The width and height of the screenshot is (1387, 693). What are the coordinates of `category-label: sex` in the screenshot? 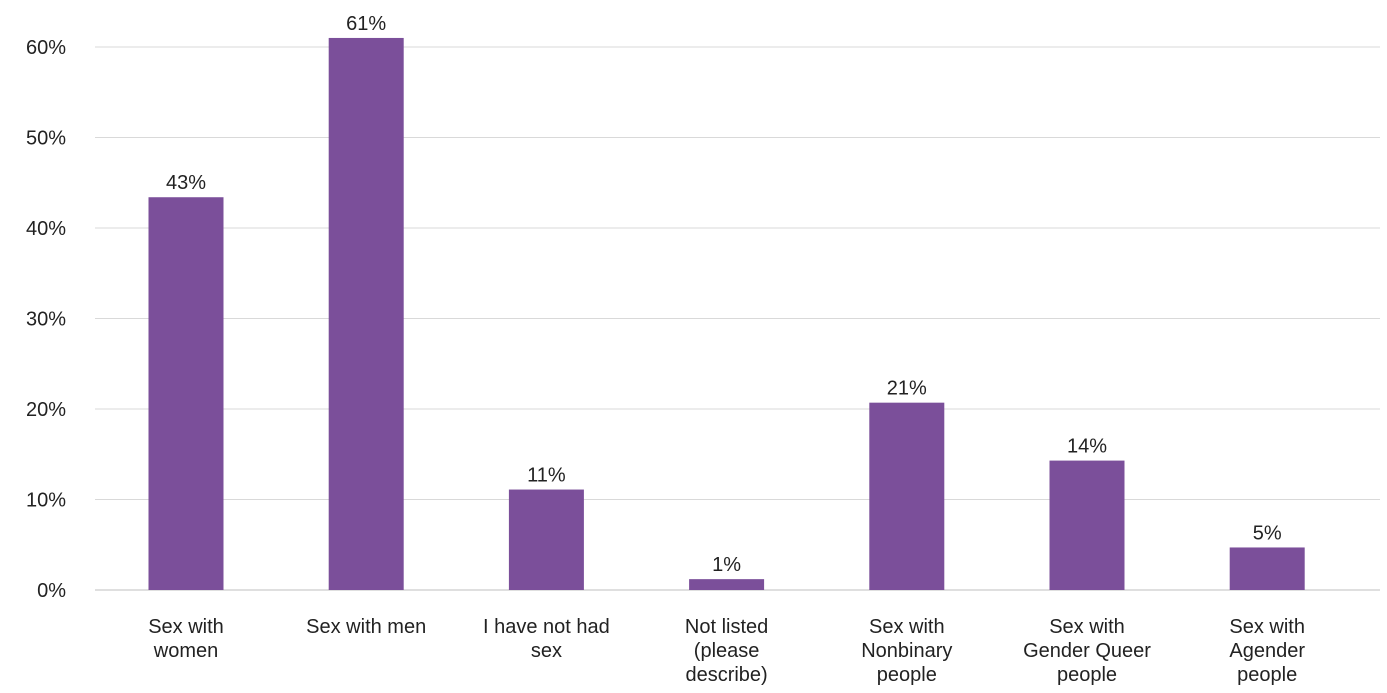 It's located at (546, 651).